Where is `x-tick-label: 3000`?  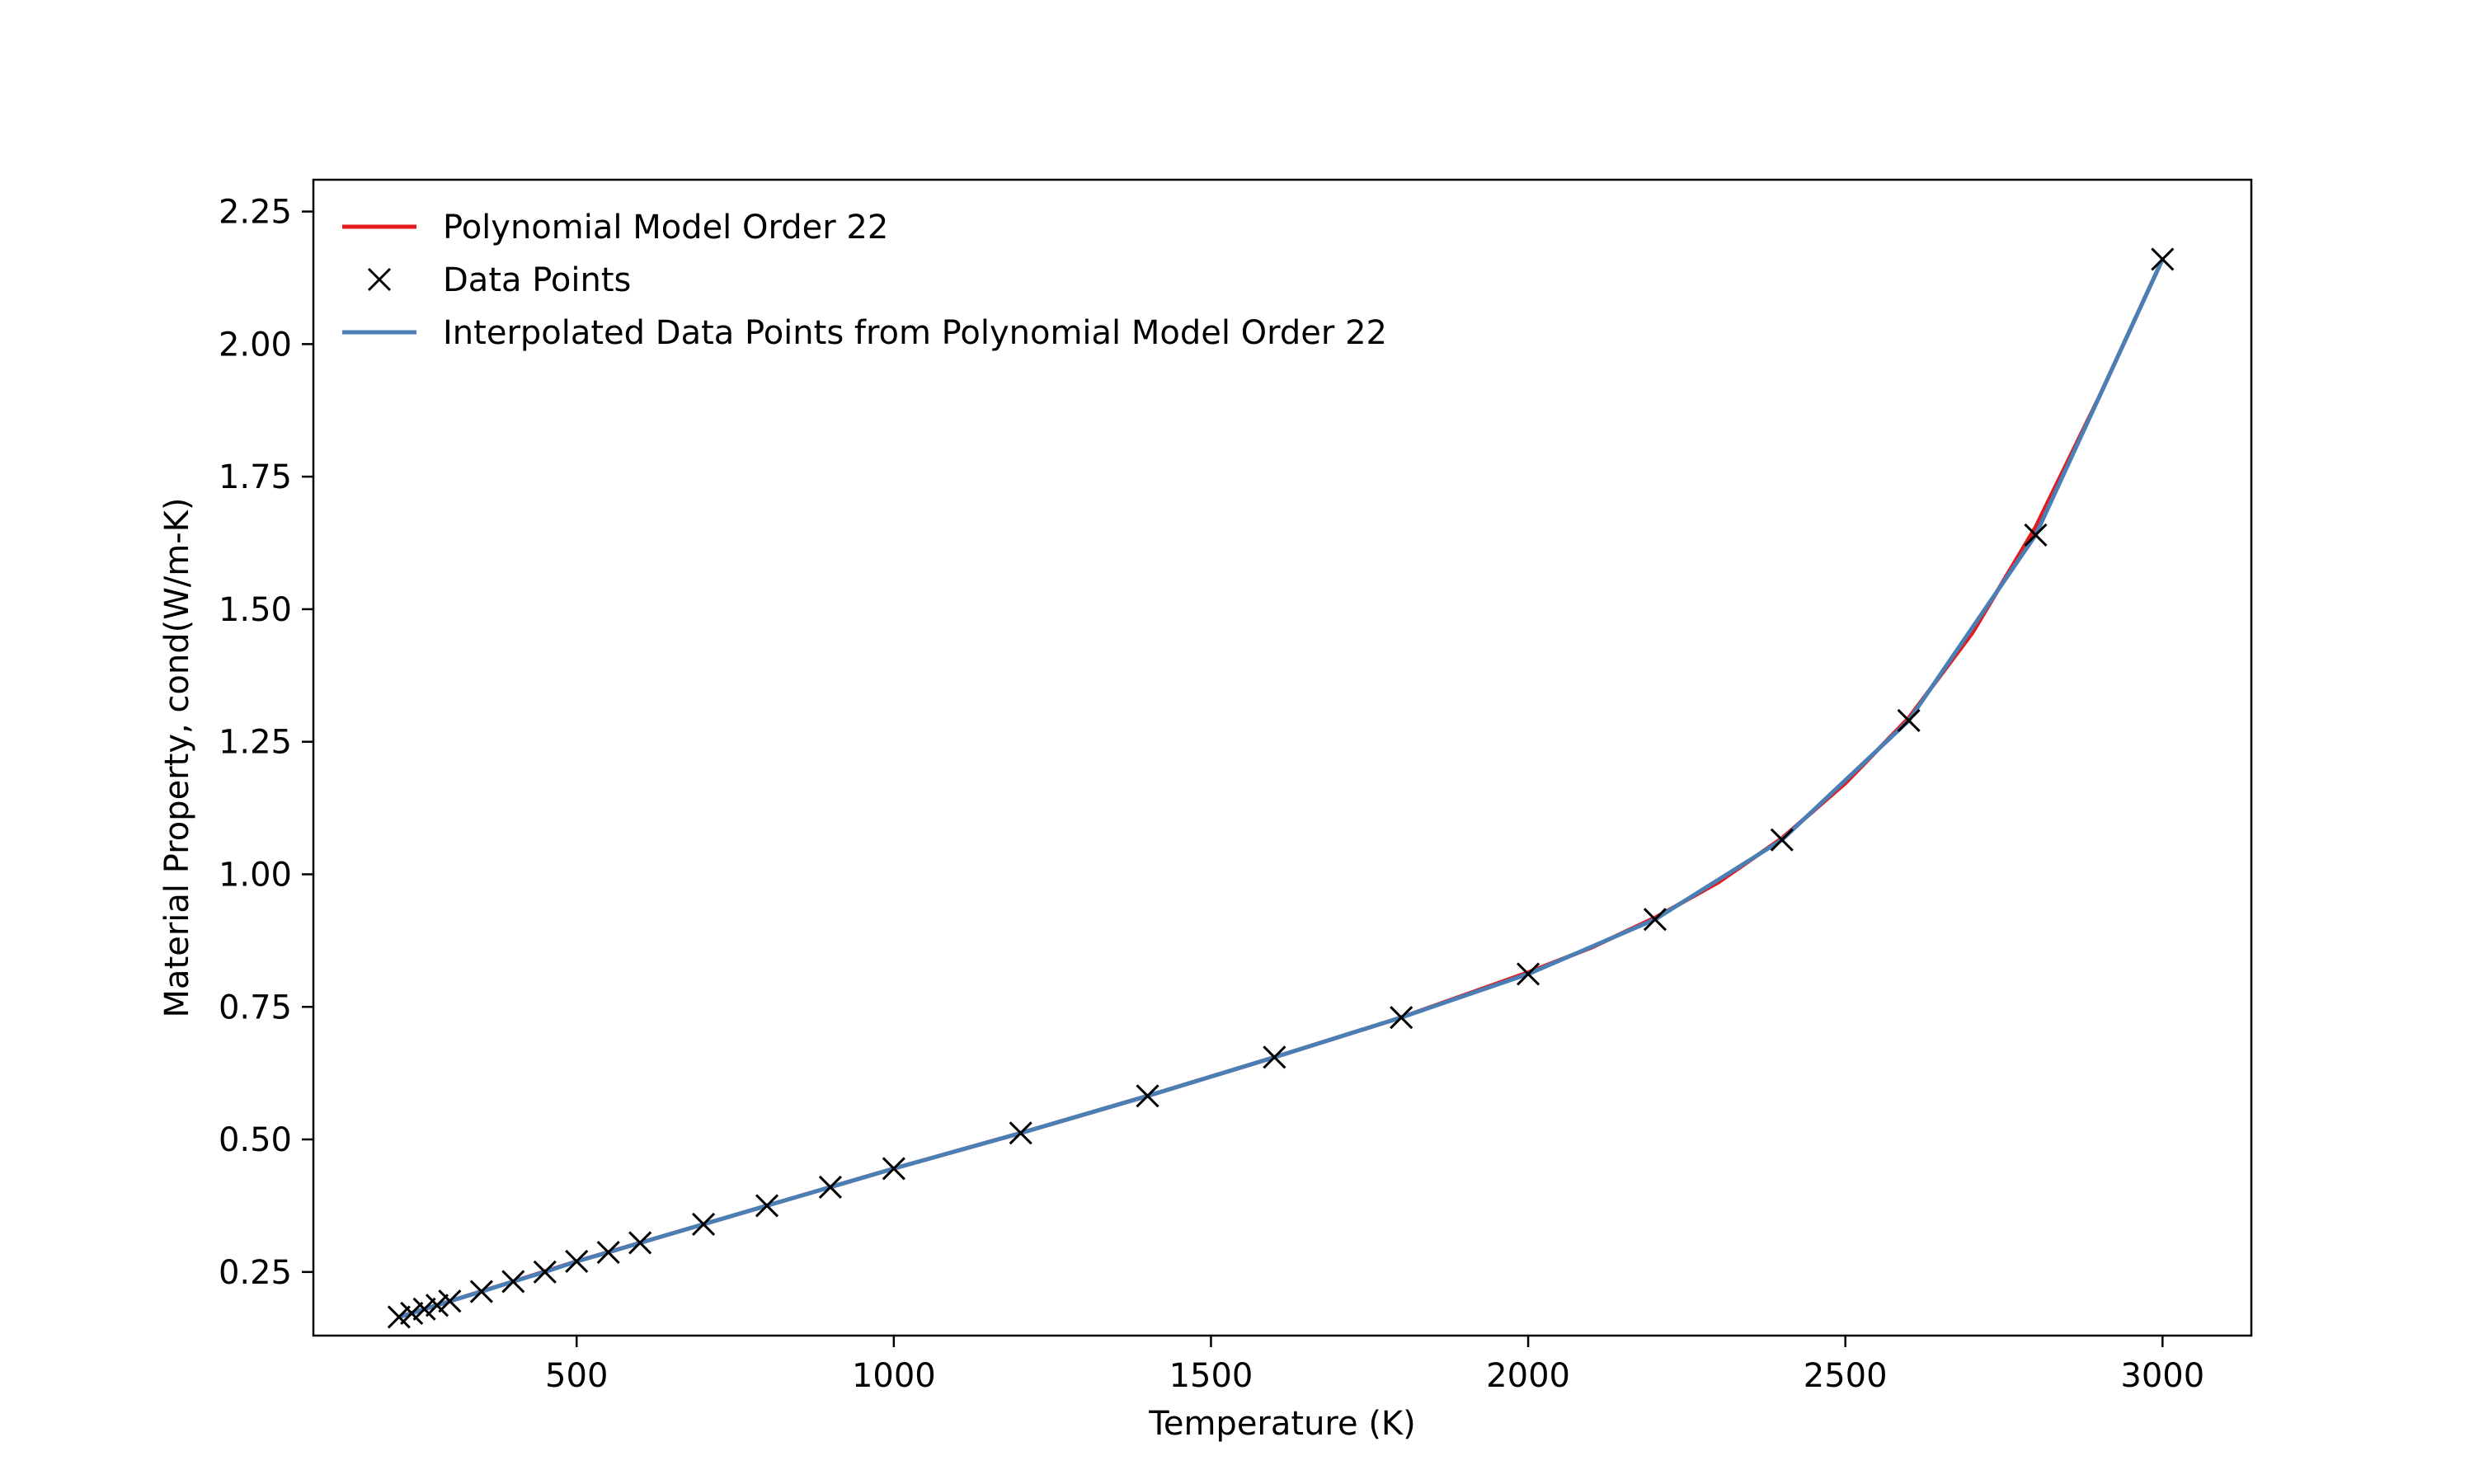 x-tick-label: 3000 is located at coordinates (2162, 1376).